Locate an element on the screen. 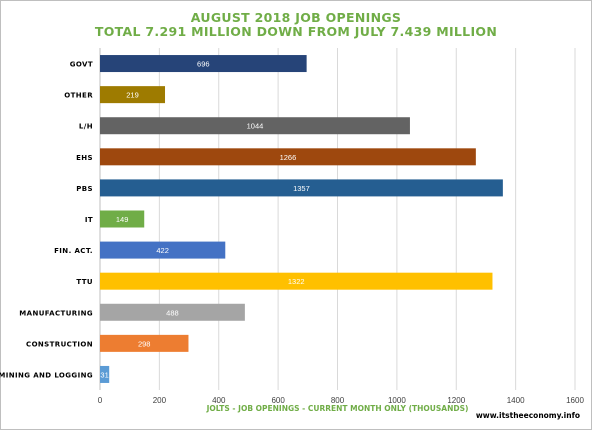 This screenshot has width=592, height=430. x-tick-label: 1600 is located at coordinates (575, 400).